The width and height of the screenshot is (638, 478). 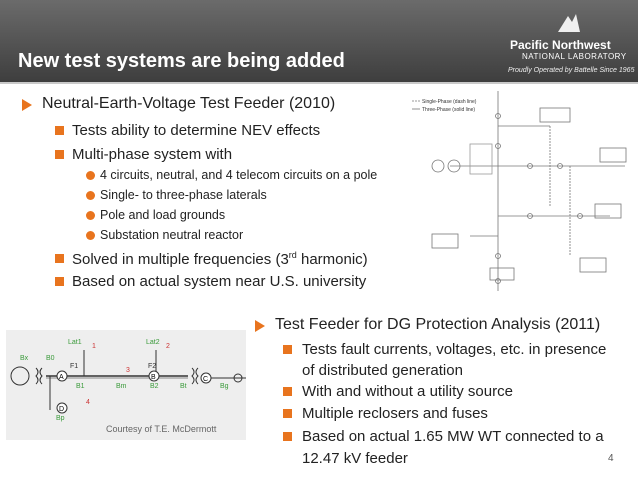 What do you see at coordinates (24, 358) in the screenshot?
I see `diagram-label: Bx` at bounding box center [24, 358].